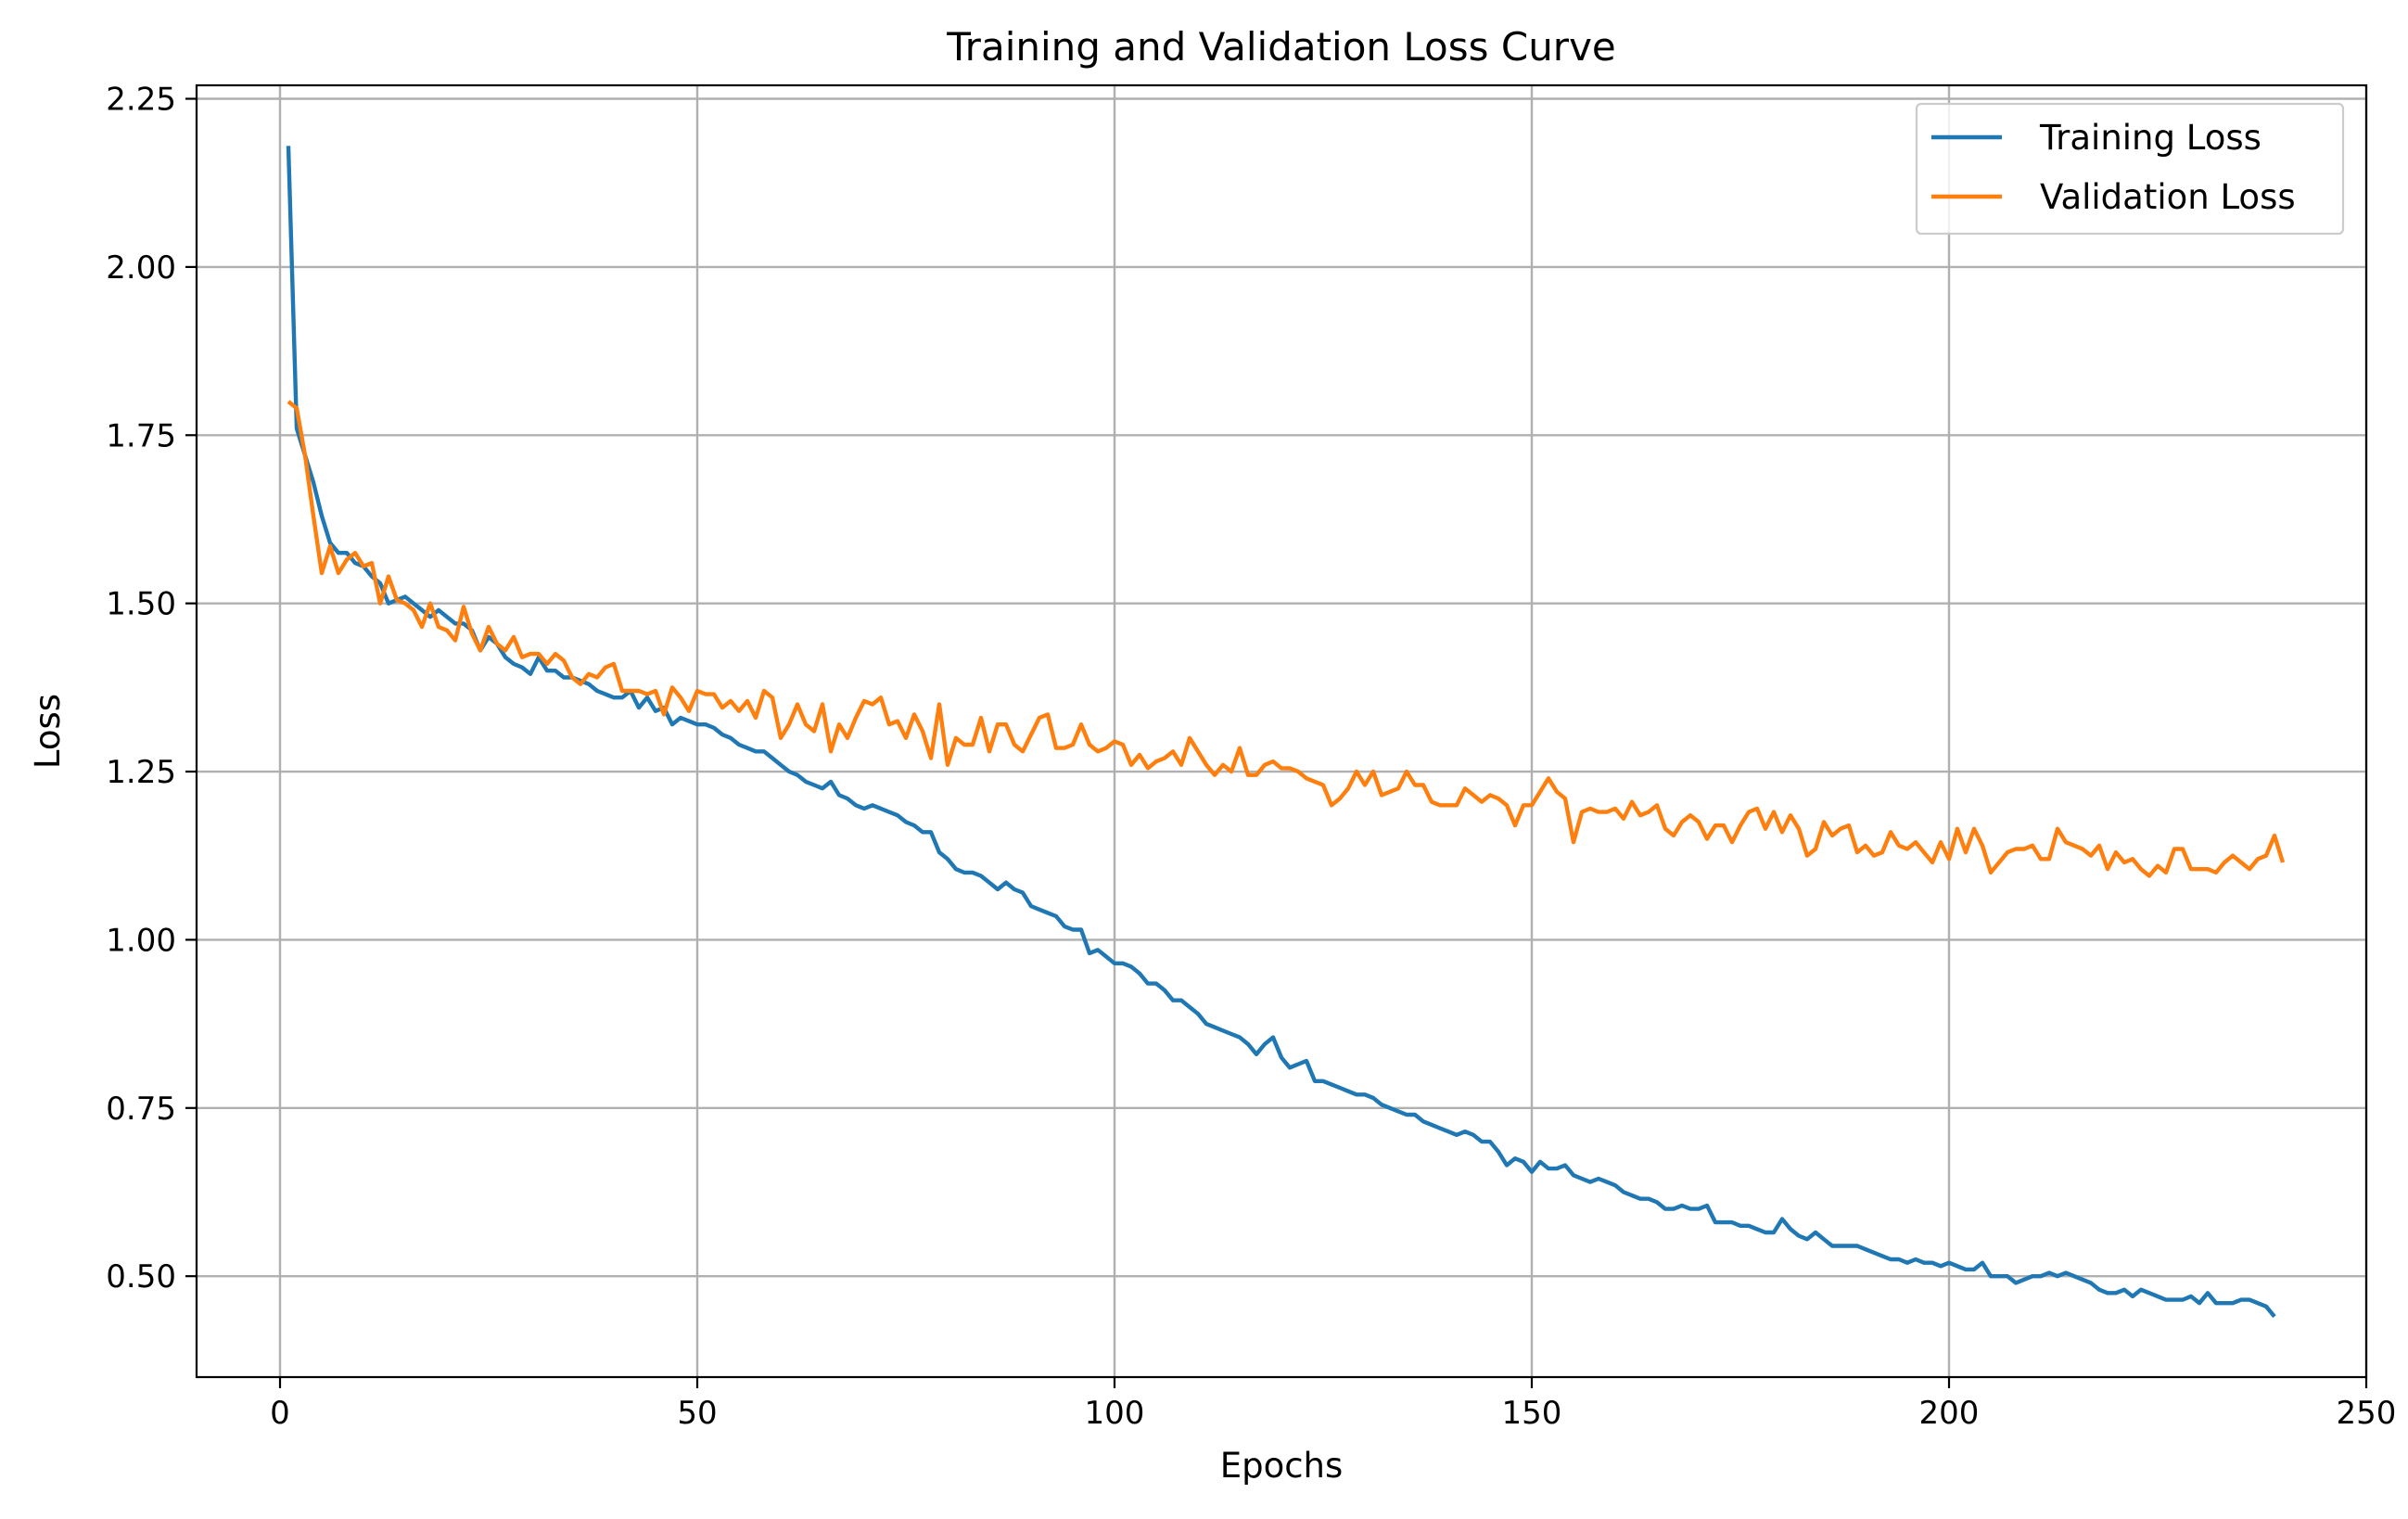  Describe the element at coordinates (1281, 47) in the screenshot. I see `chart-title: Training and Validation Loss Curve` at that location.